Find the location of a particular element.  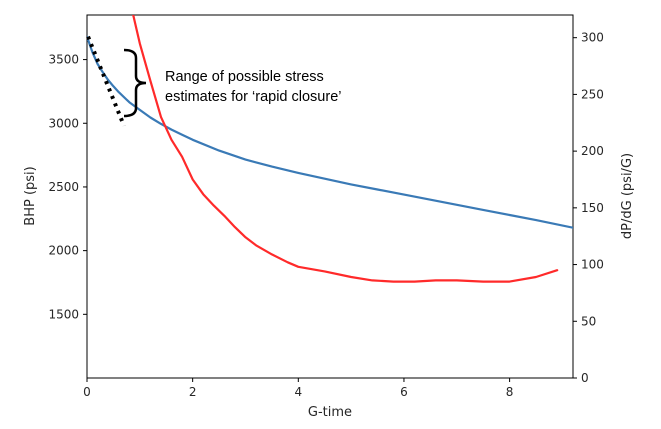

right-y-tick-label: 300 is located at coordinates (592, 38).